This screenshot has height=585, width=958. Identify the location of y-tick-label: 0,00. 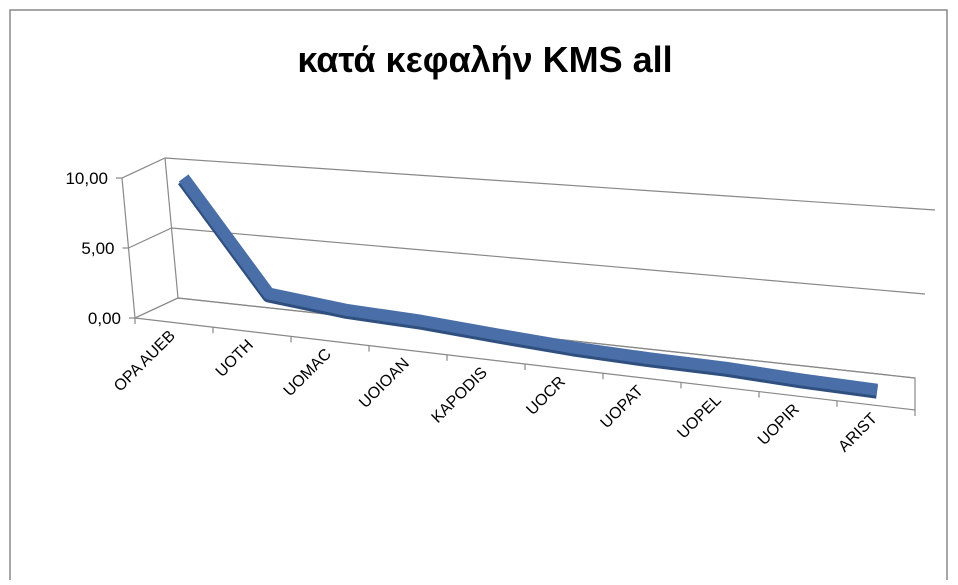
(104, 318).